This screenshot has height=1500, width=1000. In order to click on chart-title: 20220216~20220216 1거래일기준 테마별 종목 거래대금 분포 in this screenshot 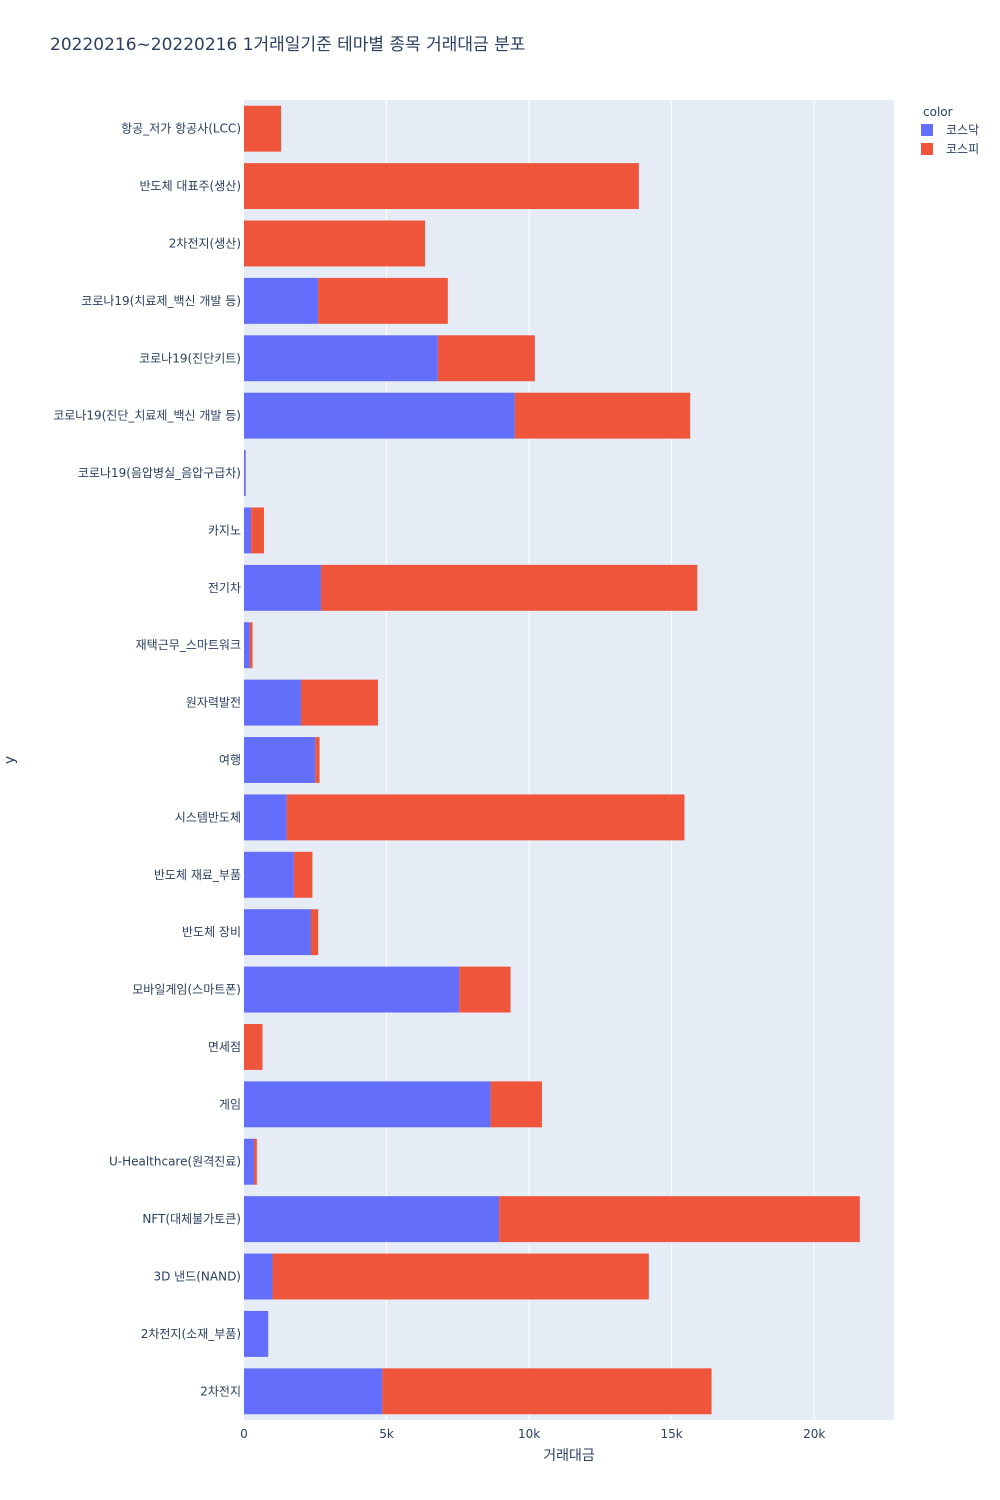, I will do `click(287, 45)`.